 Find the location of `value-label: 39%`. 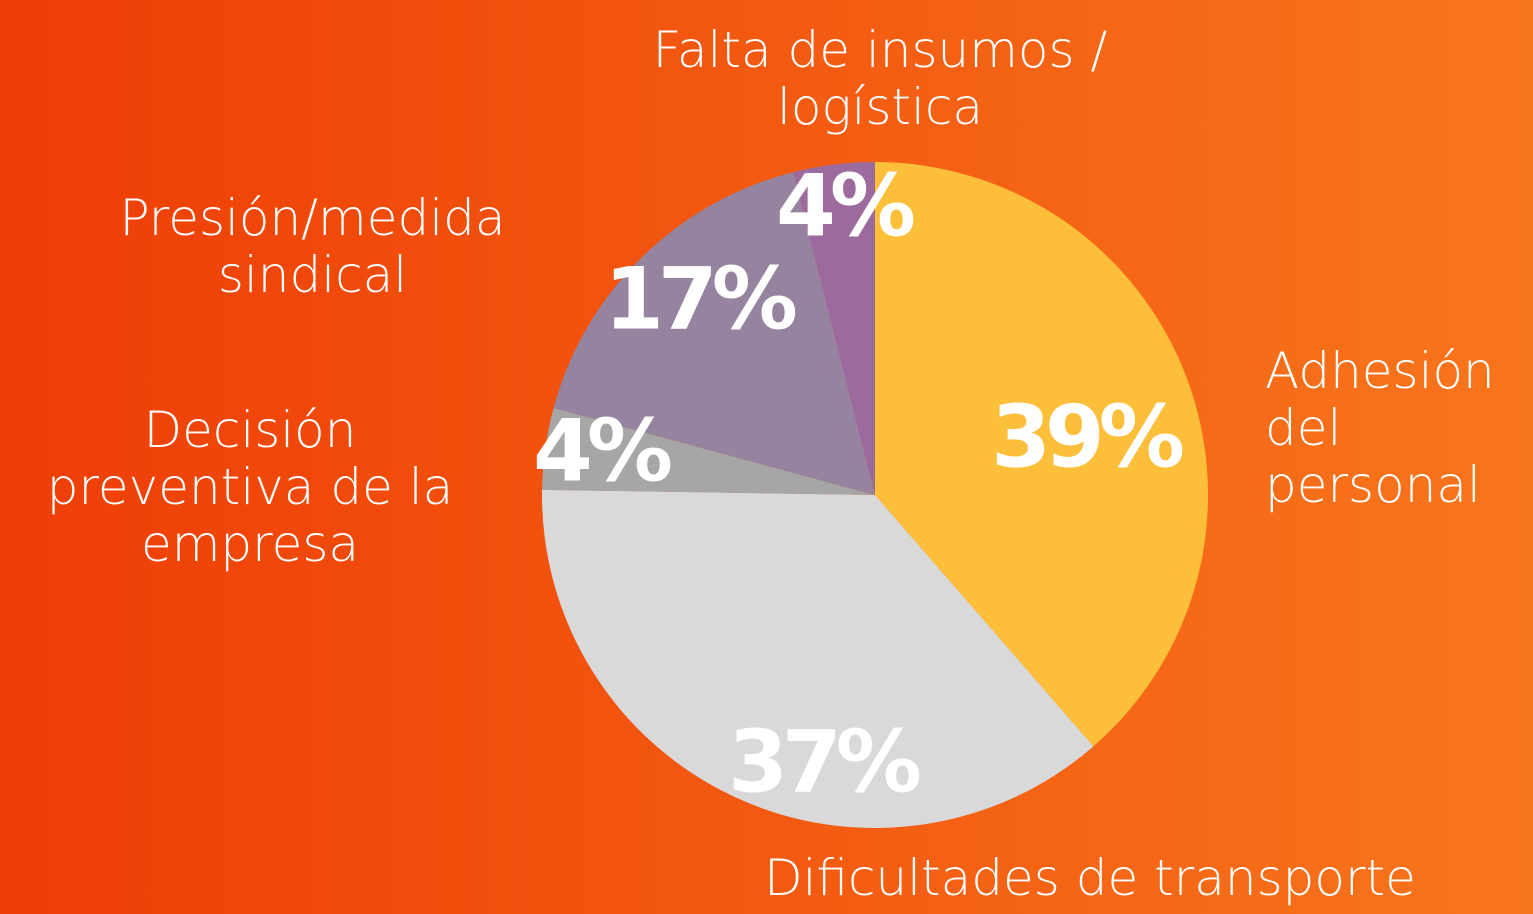

value-label: 39% is located at coordinates (1087, 437).